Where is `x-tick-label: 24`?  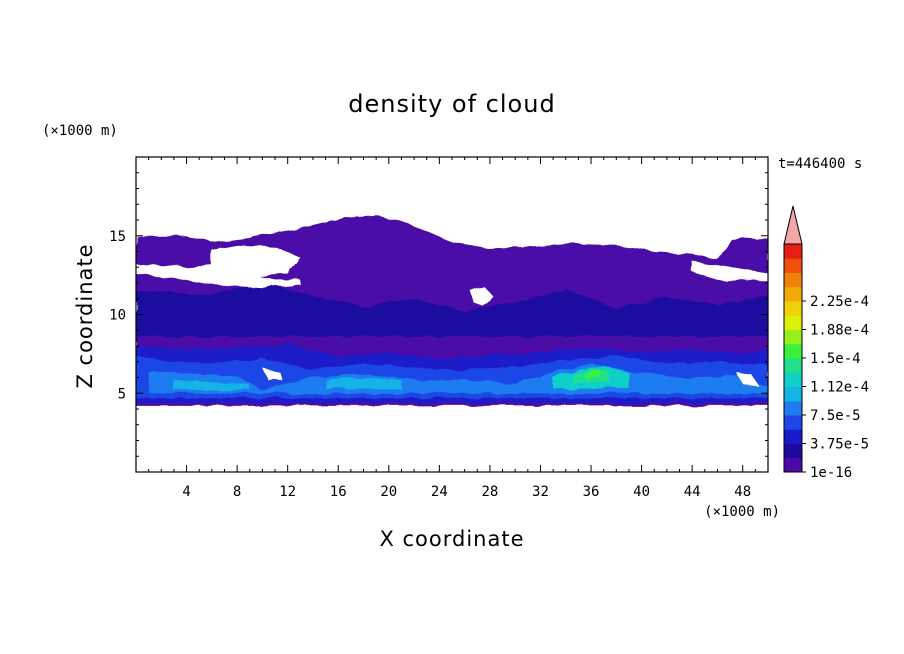
x-tick-label: 24 is located at coordinates (439, 492).